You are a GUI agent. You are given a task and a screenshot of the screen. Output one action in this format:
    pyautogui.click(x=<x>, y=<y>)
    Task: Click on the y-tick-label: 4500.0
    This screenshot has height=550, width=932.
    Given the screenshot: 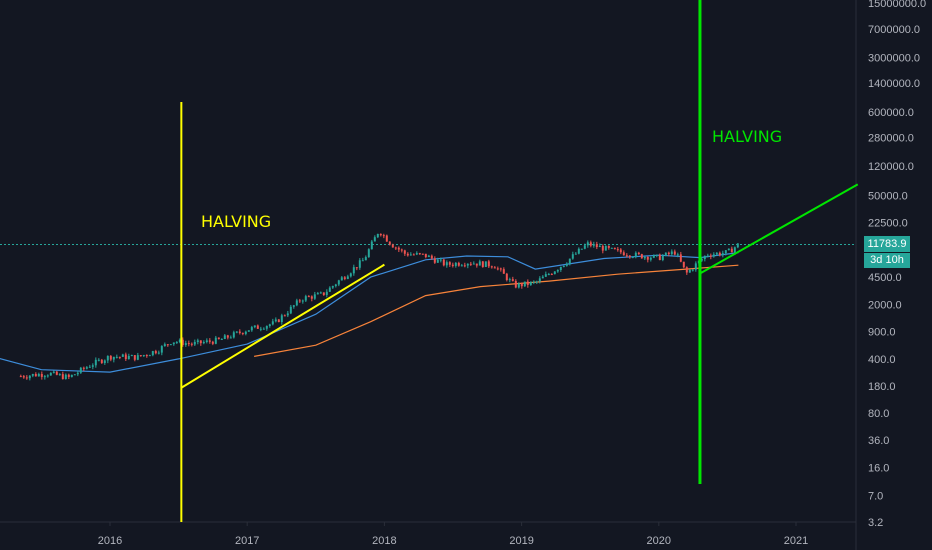 What is the action you would take?
    pyautogui.click(x=885, y=278)
    